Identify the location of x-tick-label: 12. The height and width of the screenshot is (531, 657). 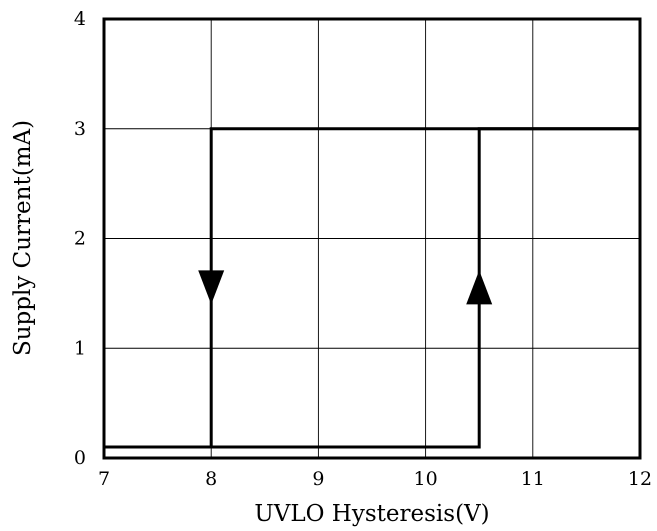
(640, 479).